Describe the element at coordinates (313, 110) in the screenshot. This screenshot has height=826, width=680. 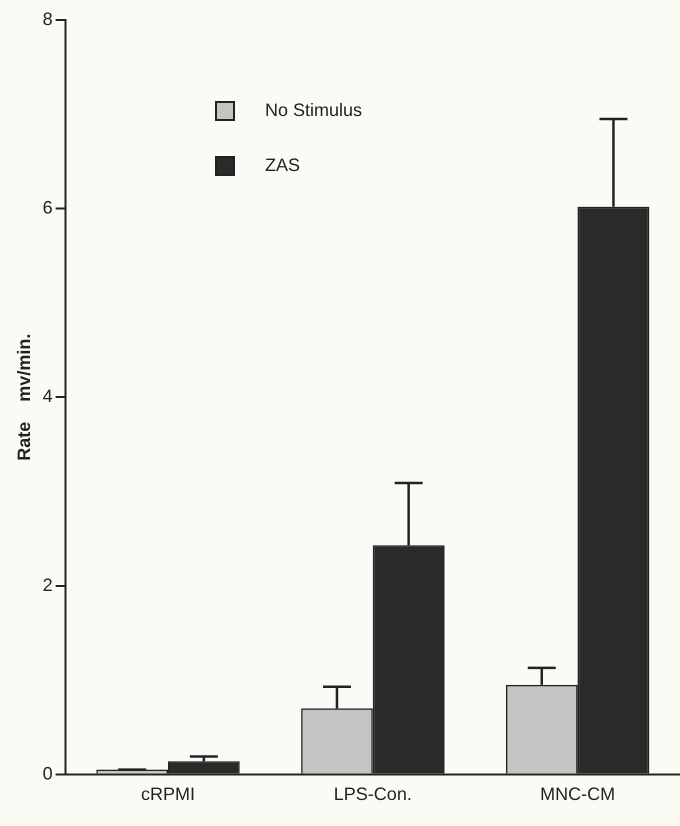
I see `legend-label: No Stimulus` at that location.